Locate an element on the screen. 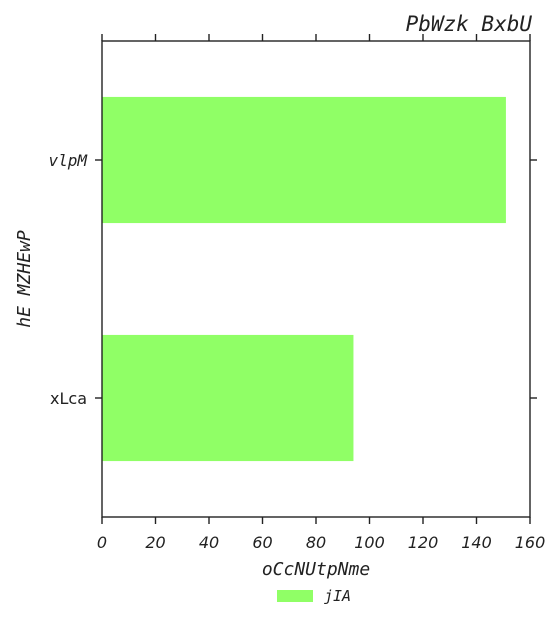  y-tick-label: vlpM is located at coordinates (68, 160).